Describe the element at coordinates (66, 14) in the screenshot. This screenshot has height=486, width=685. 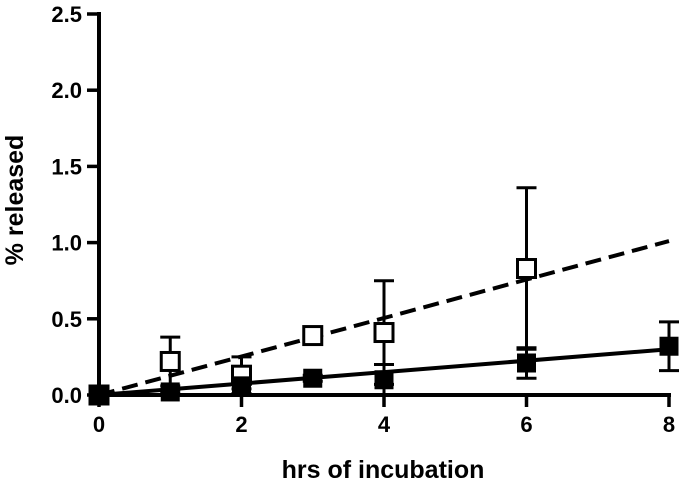
I see `y-tick-label: 2.5` at that location.